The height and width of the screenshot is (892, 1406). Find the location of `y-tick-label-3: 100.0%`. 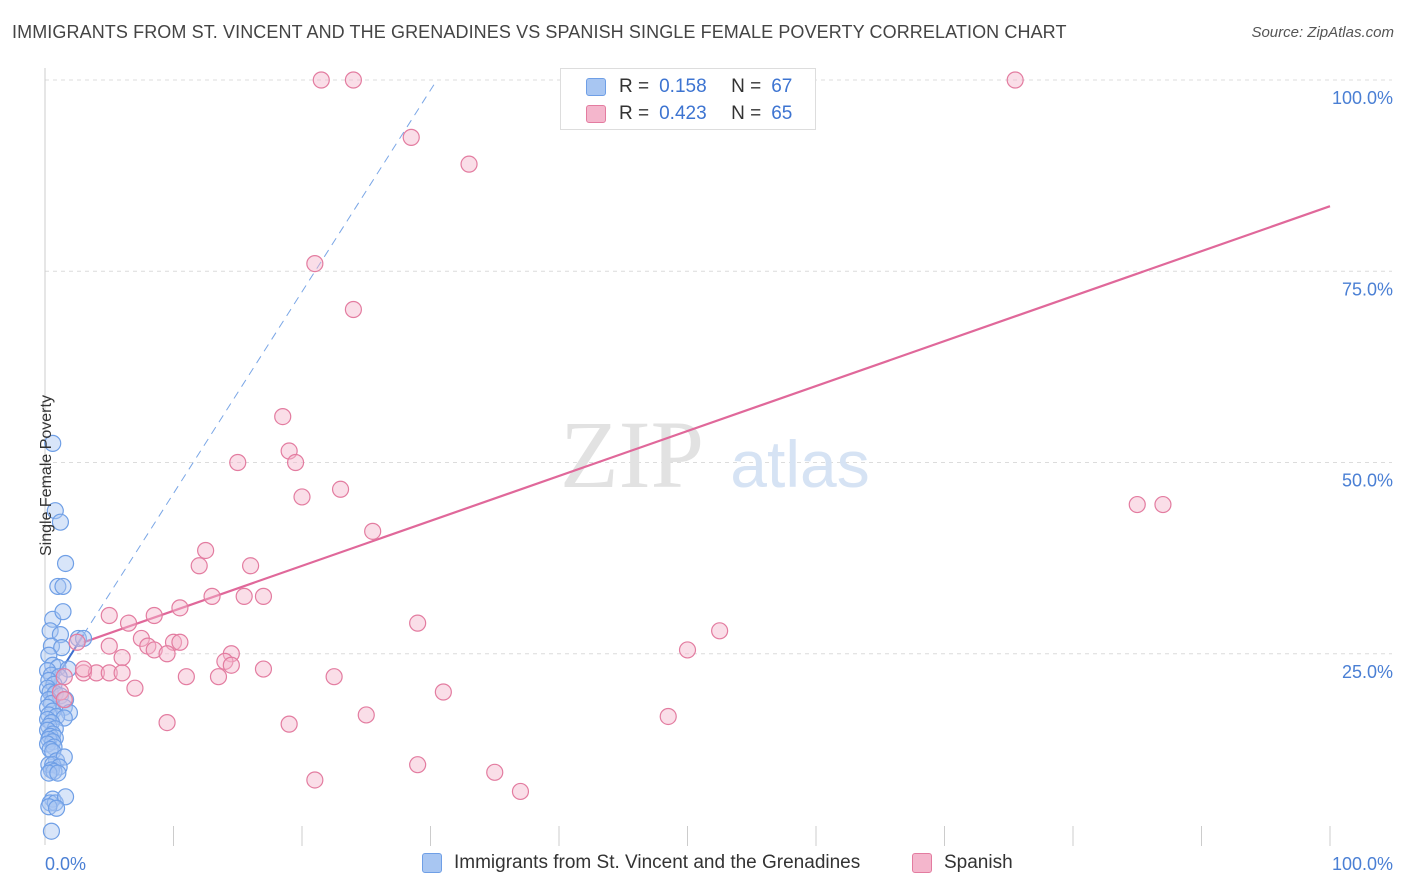

y-tick-label-3: 100.0% is located at coordinates (1362, 98).